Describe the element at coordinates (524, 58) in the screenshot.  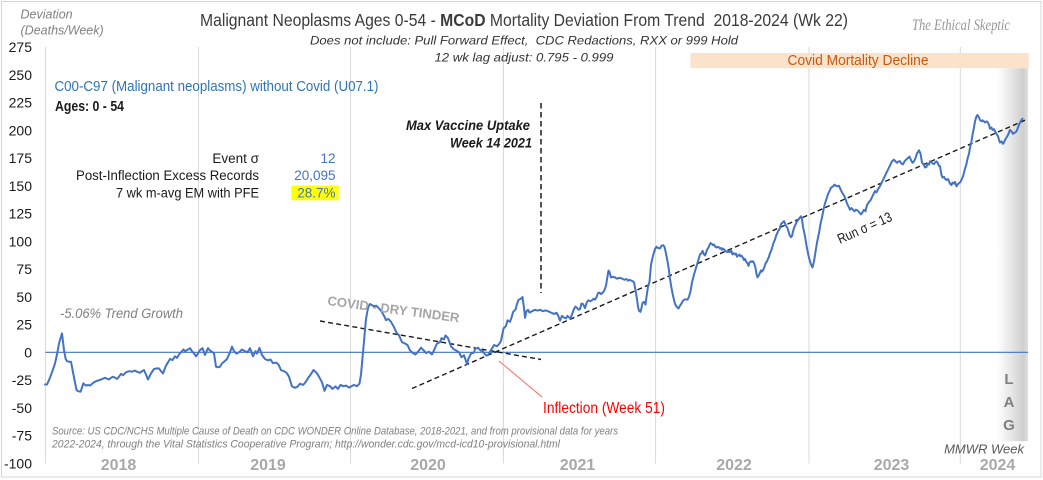
I see `svg-text:12 wk lag adjust: 0.795 - 0.99: 12 wk lag adjust: 0.795 - 0.999` at that location.